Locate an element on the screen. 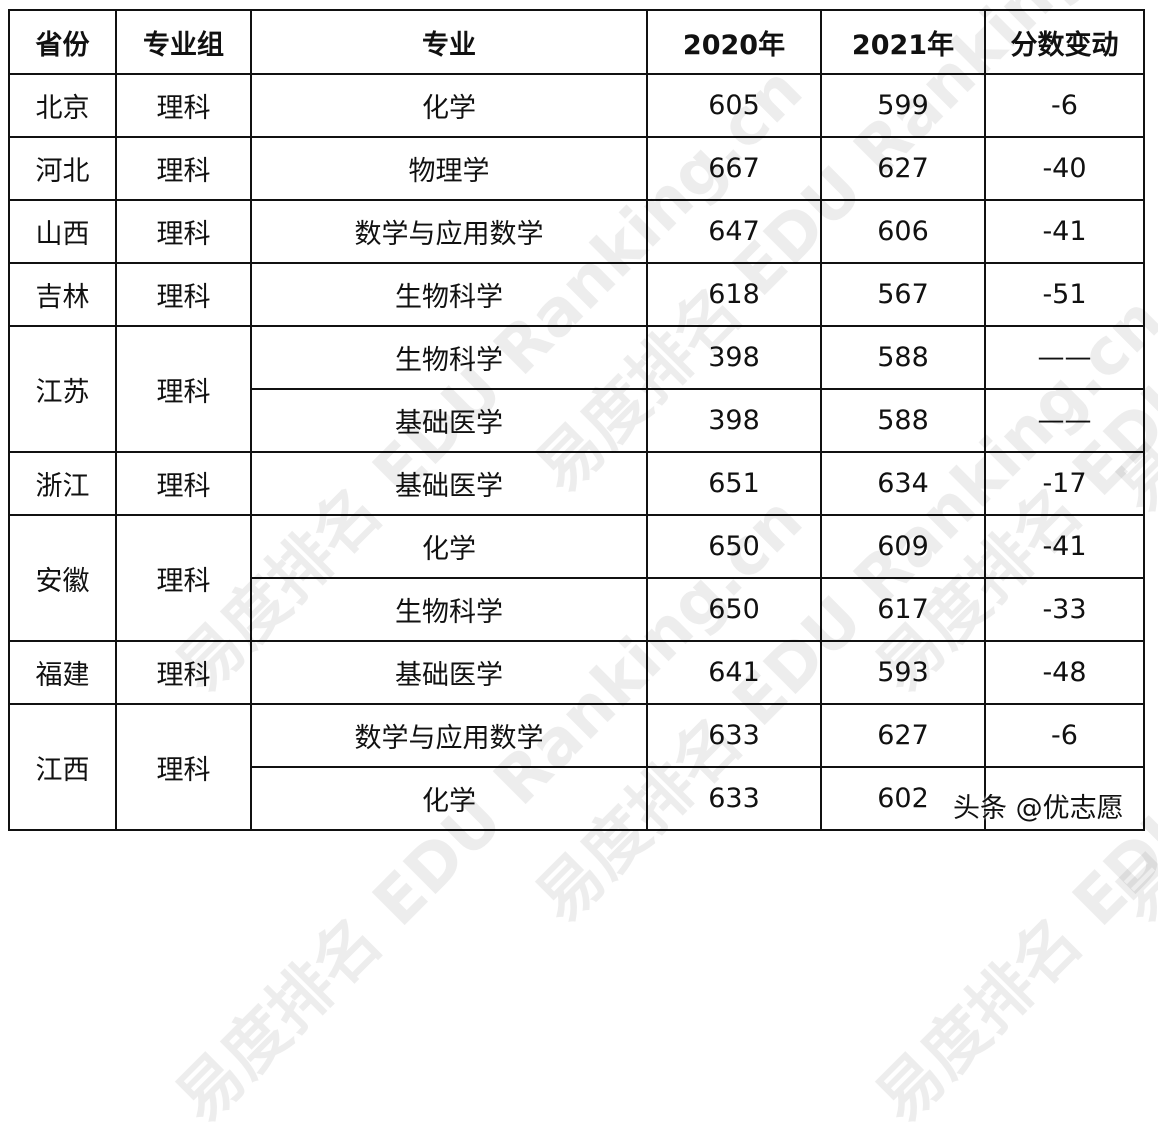 This screenshot has width=1158, height=1139. table-row: 安徽 理科 化学 650 609 -41 is located at coordinates (576, 578).